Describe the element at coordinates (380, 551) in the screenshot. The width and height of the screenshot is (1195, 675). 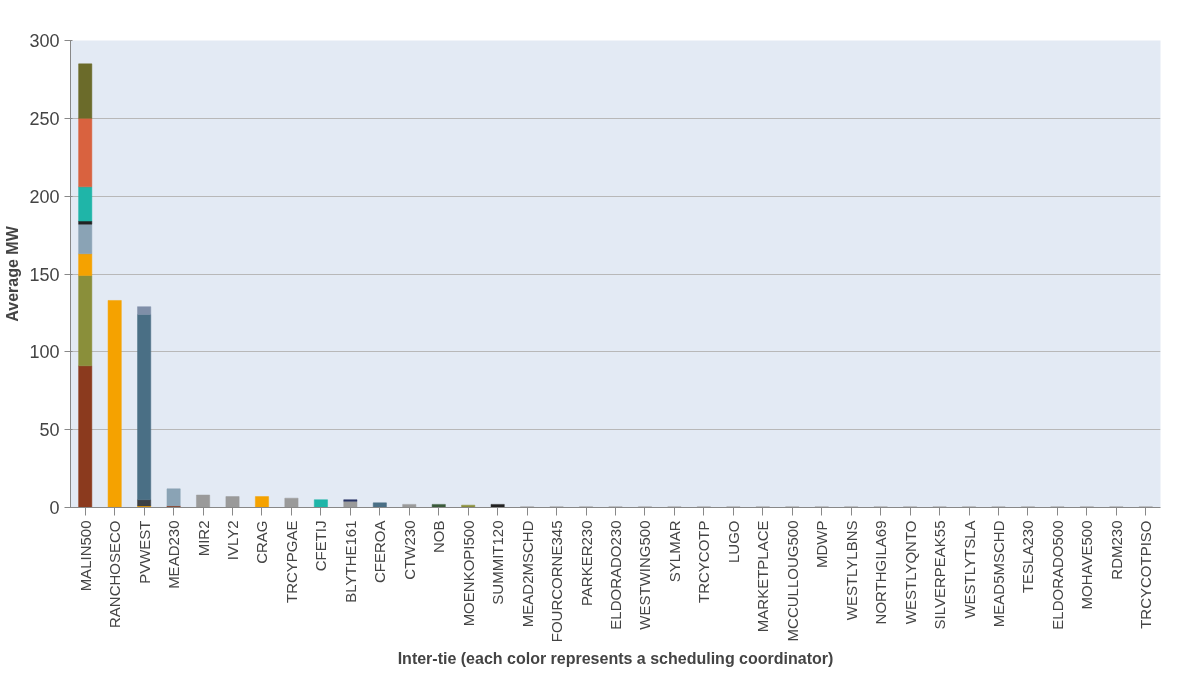
I see `x-tick-label: CFEROA` at that location.